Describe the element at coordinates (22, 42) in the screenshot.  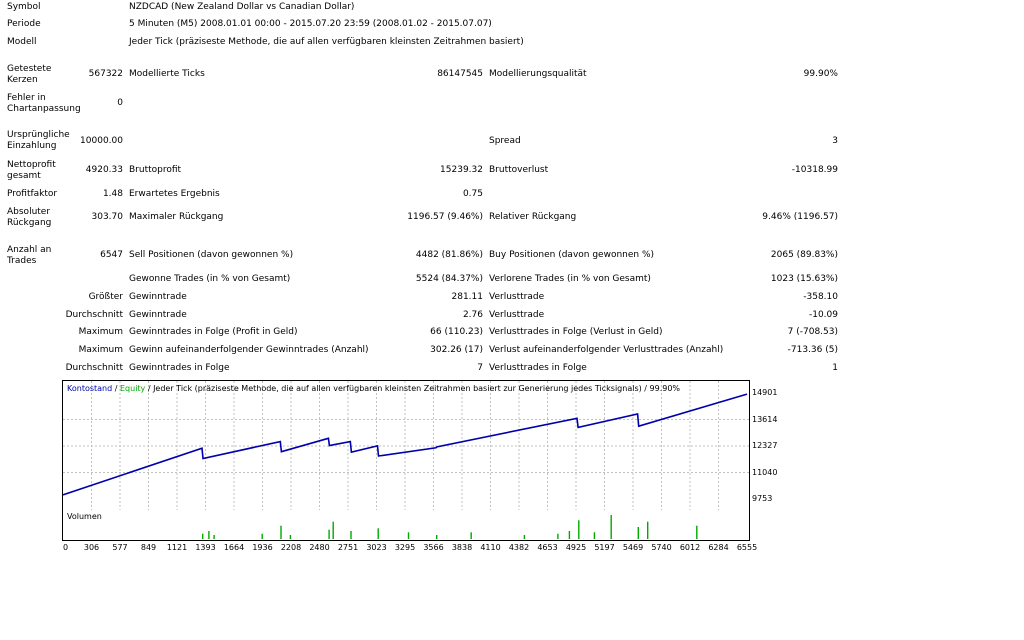
I see `model-label: Modell` at that location.